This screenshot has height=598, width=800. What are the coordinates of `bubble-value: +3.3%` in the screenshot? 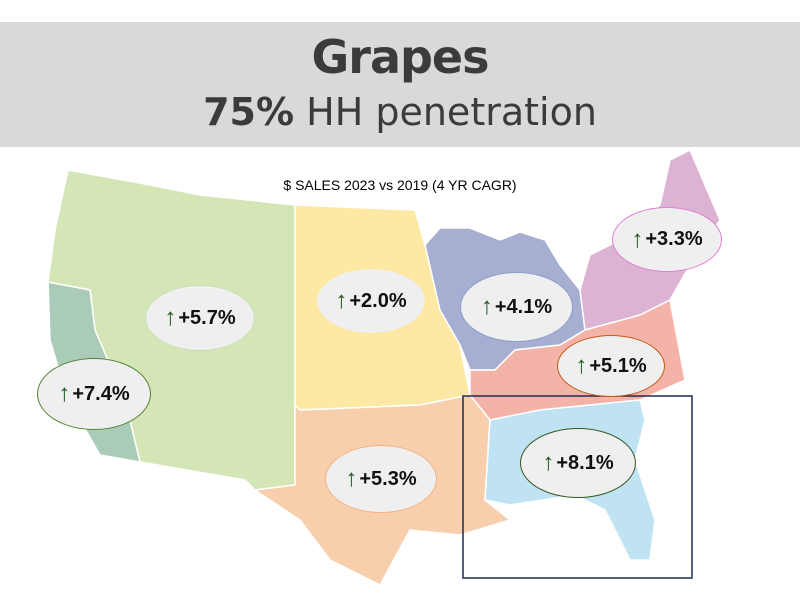 It's located at (674, 239).